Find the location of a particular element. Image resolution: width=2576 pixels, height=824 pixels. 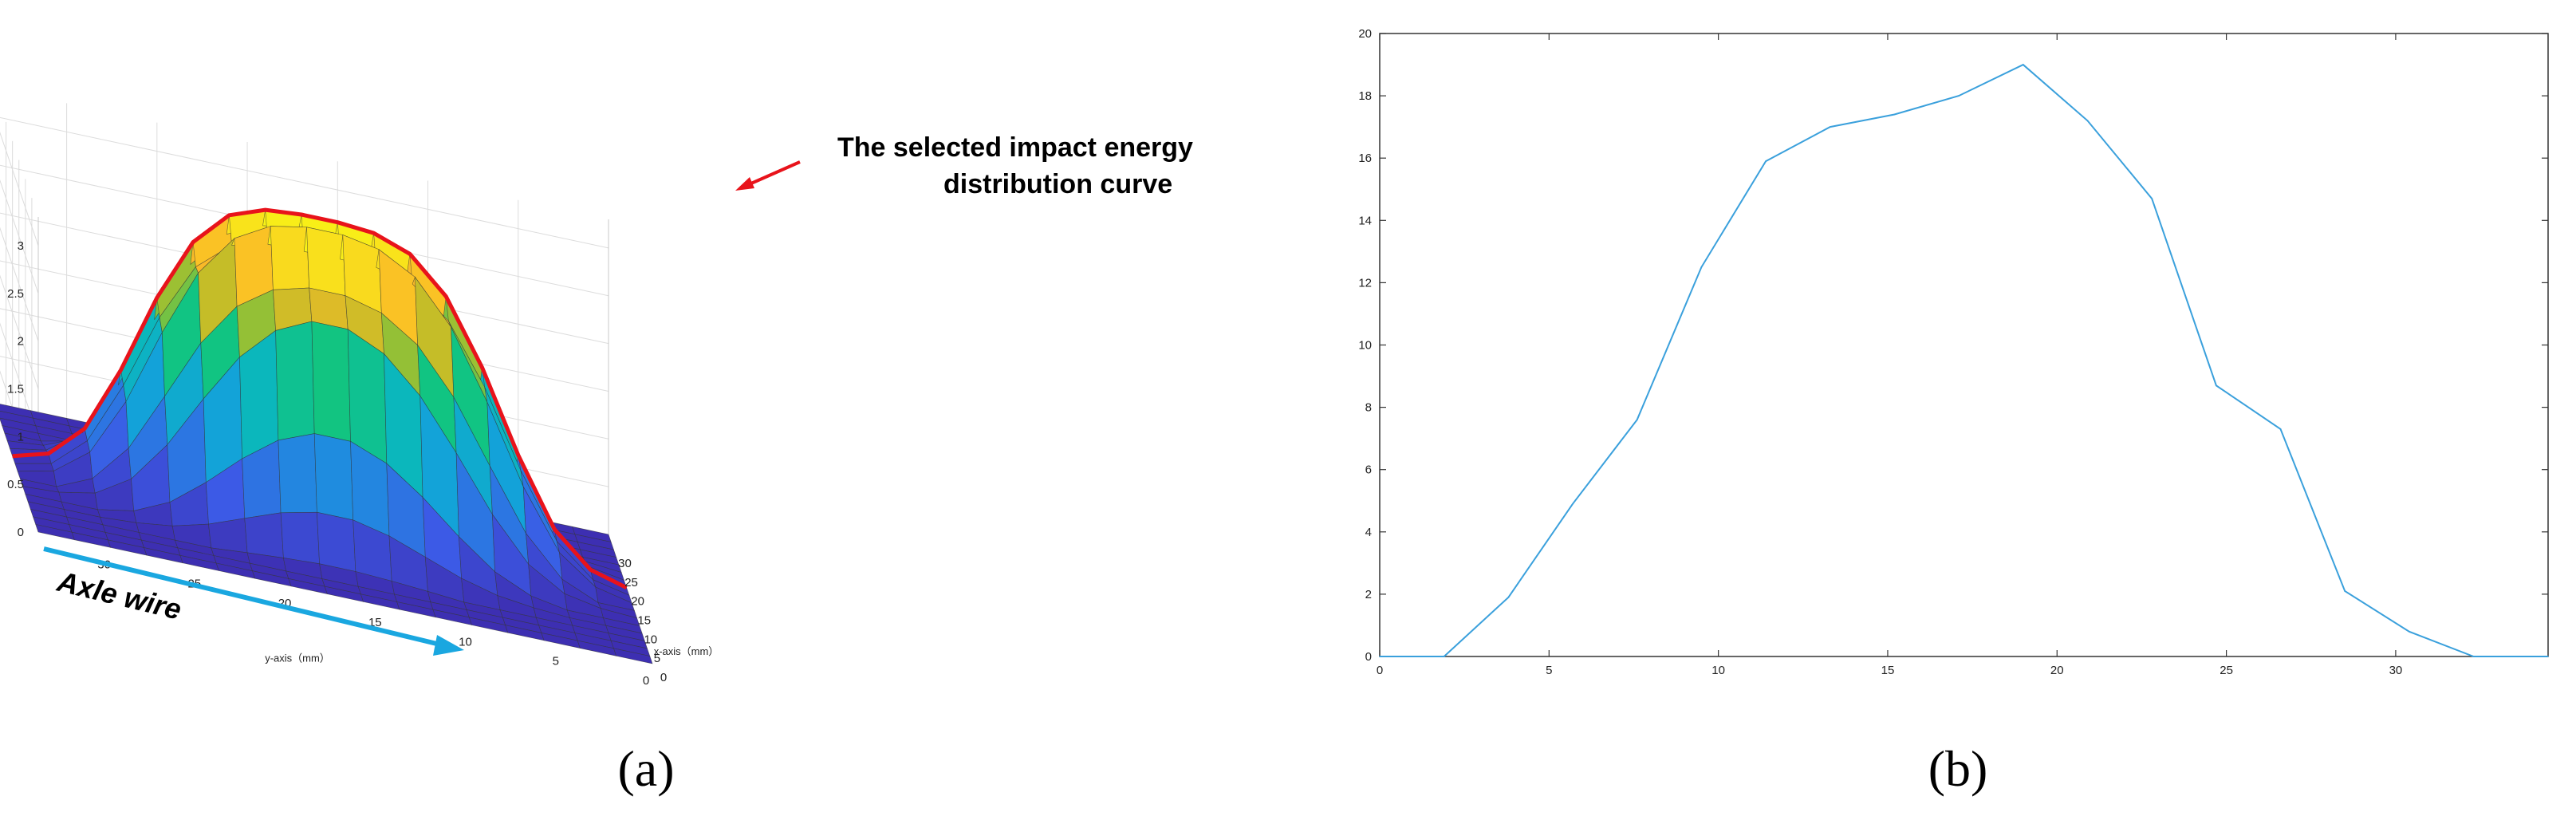

y-axis-label: y-axis（mm） is located at coordinates (297, 658).